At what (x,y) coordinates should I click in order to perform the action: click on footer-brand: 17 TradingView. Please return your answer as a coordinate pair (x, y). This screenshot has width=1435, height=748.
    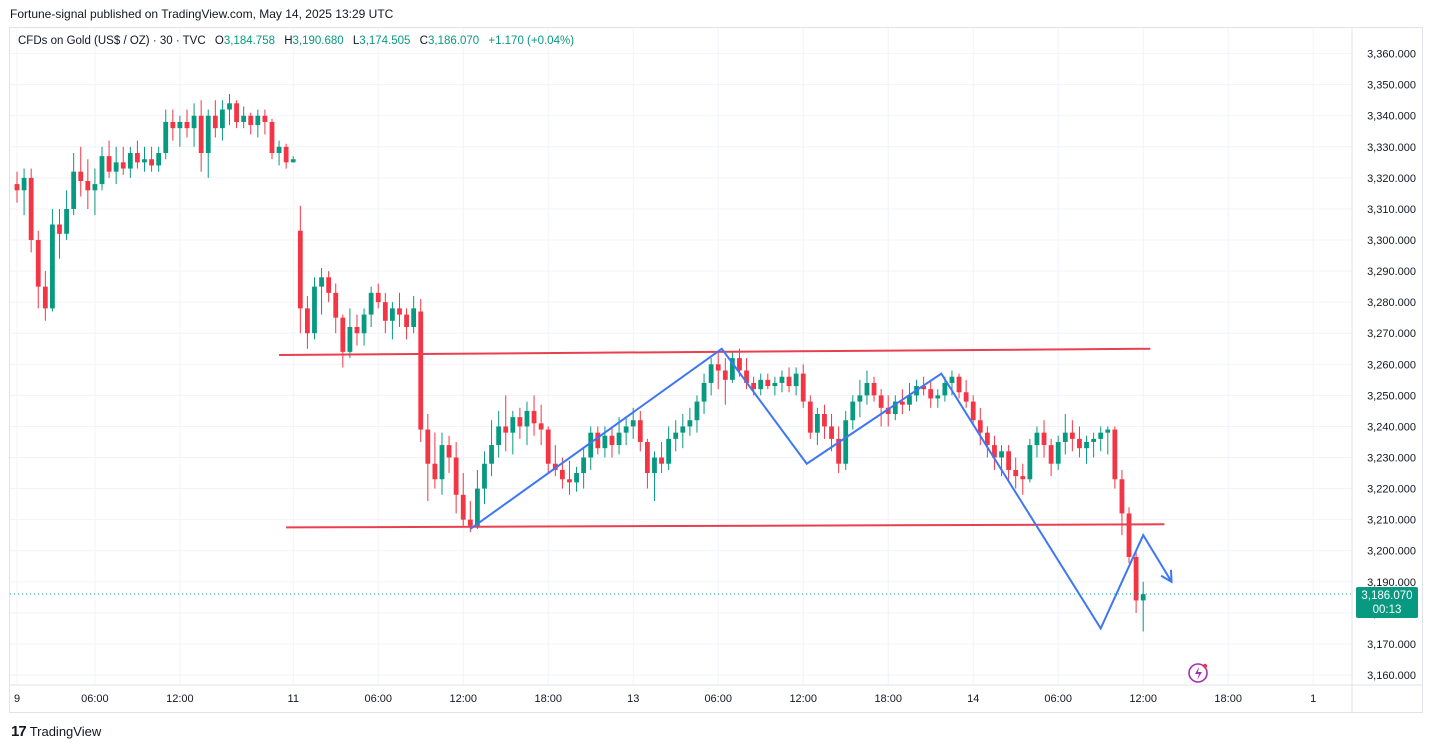
    Looking at the image, I should click on (56, 731).